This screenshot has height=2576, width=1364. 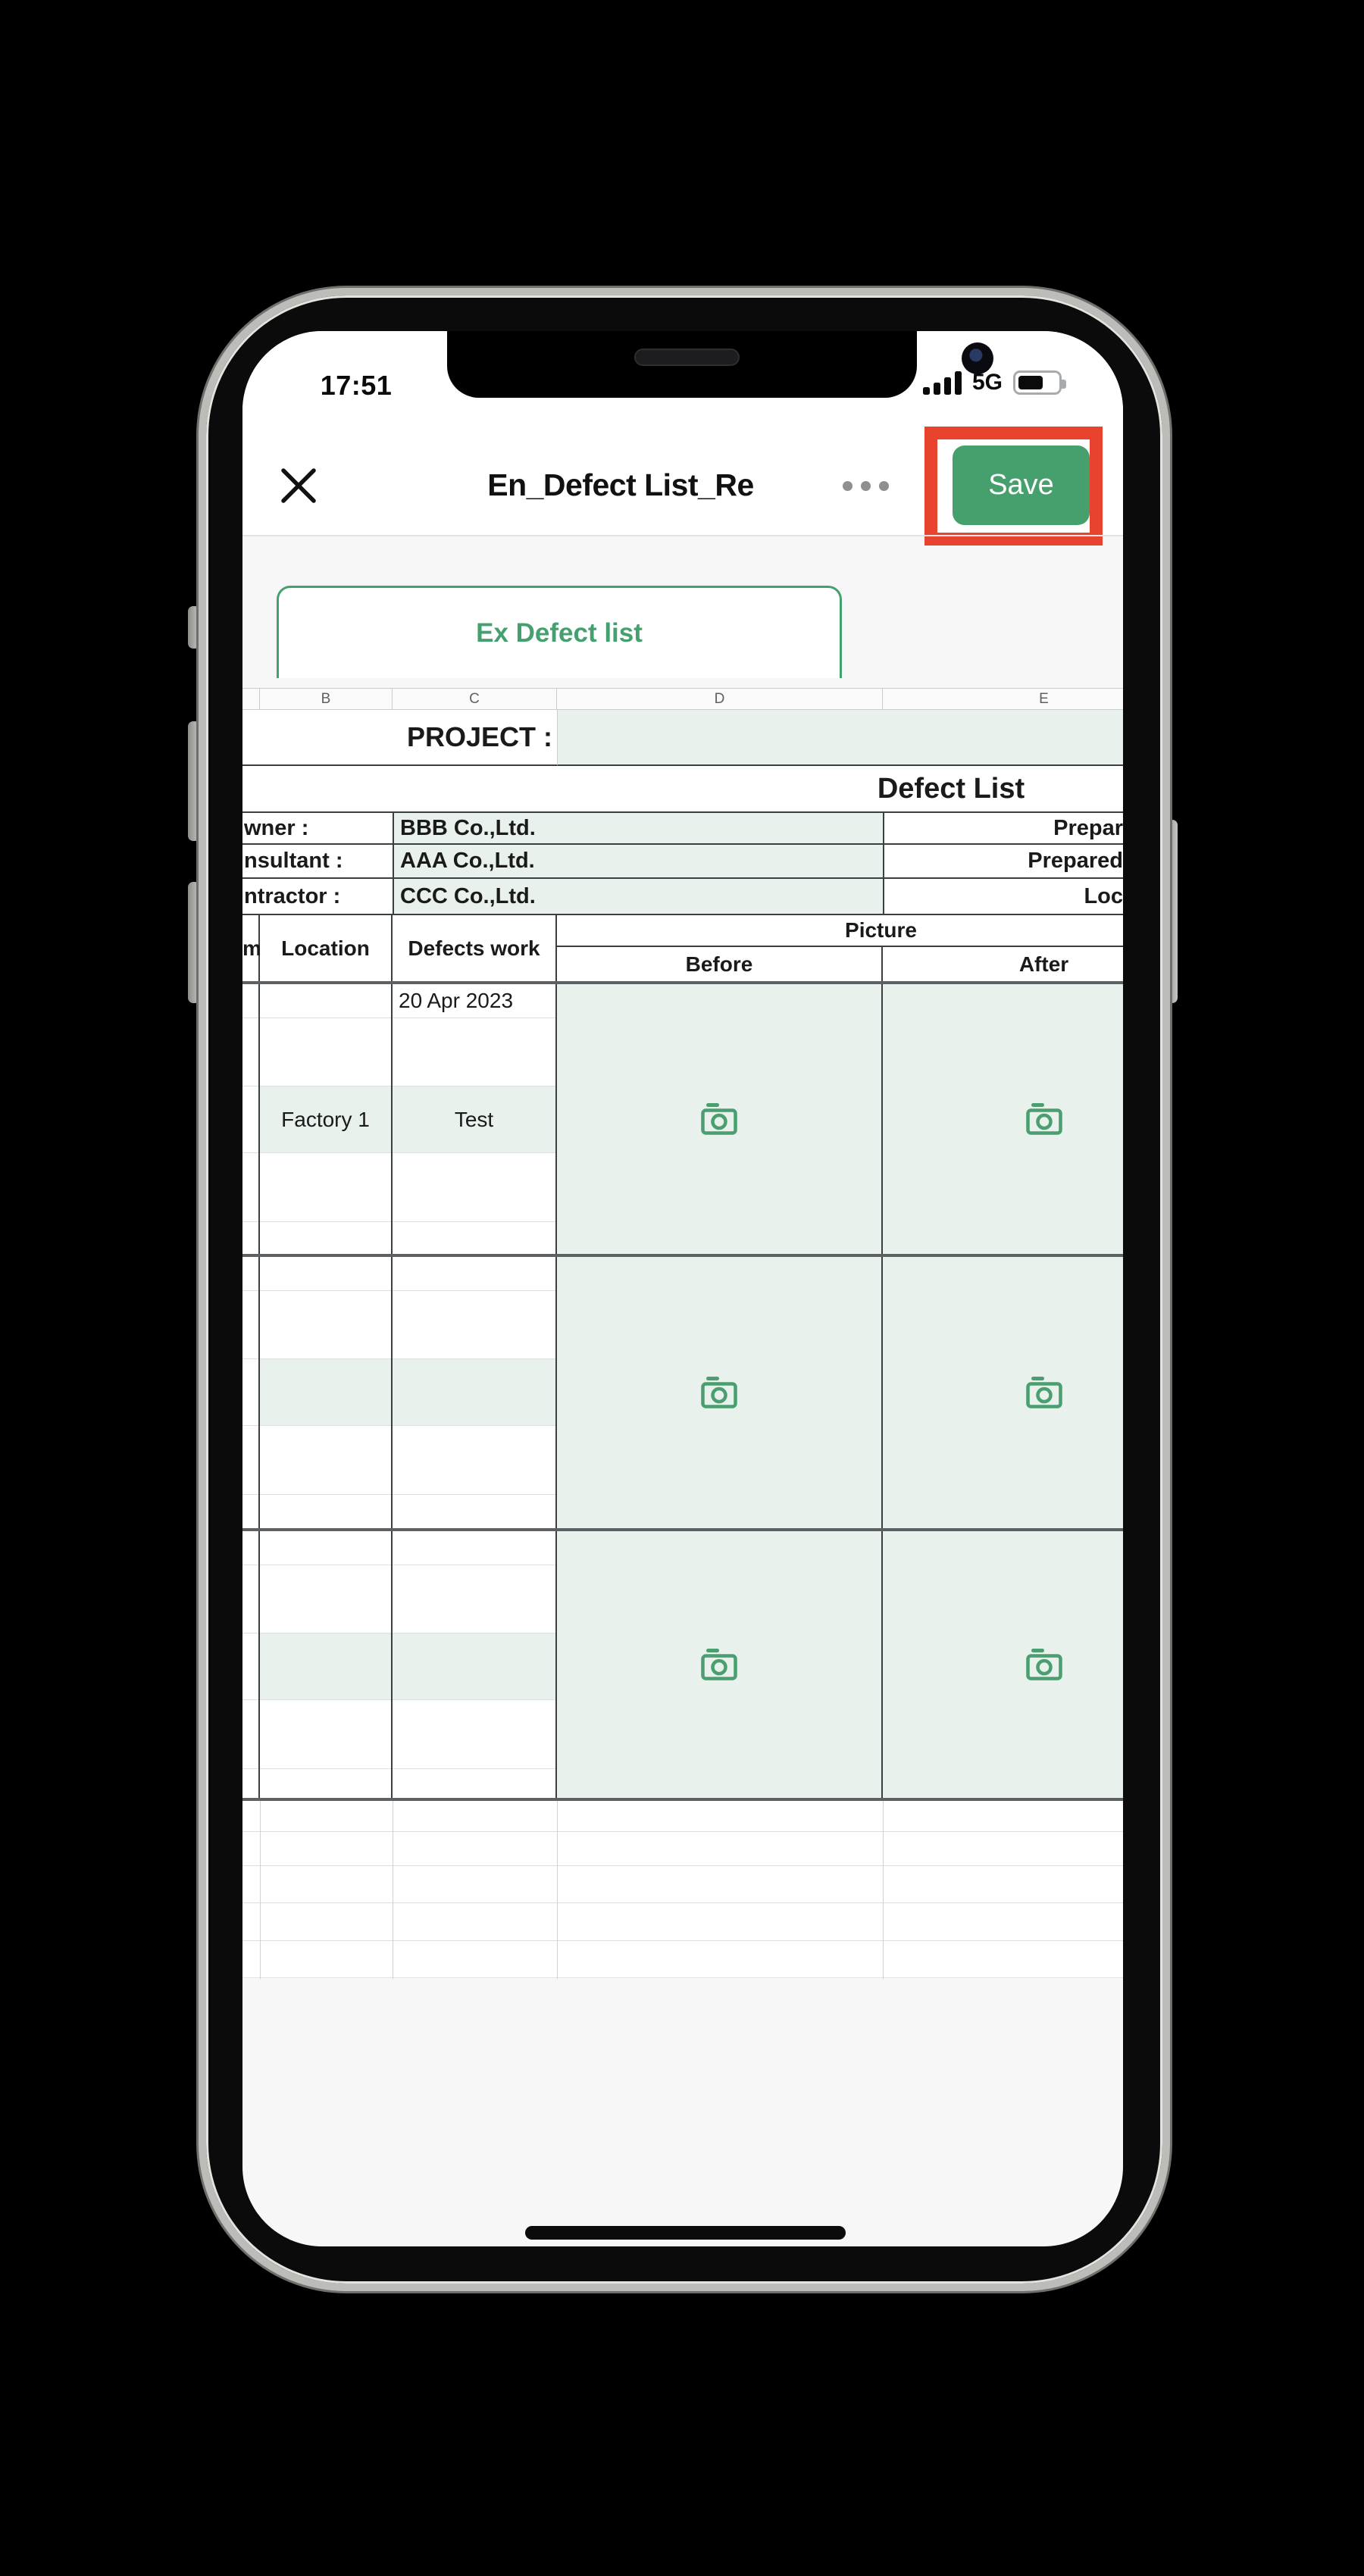 What do you see at coordinates (356, 385) in the screenshot?
I see `status-time: 17:51` at bounding box center [356, 385].